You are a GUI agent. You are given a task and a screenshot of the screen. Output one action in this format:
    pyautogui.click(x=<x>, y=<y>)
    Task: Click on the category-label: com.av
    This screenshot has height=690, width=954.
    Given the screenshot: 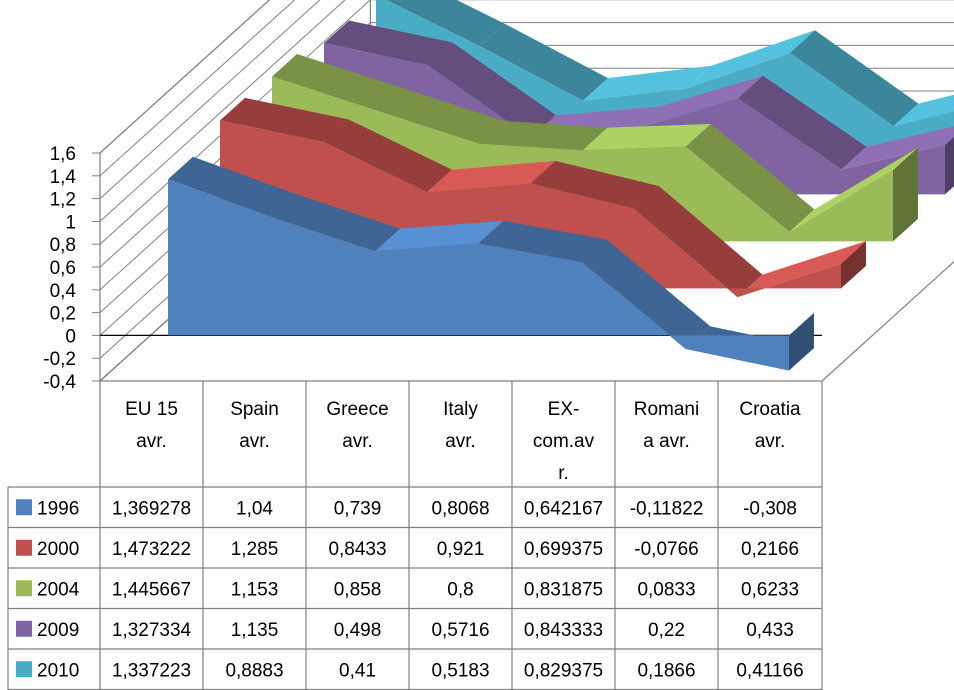 What is the action you would take?
    pyautogui.click(x=564, y=441)
    